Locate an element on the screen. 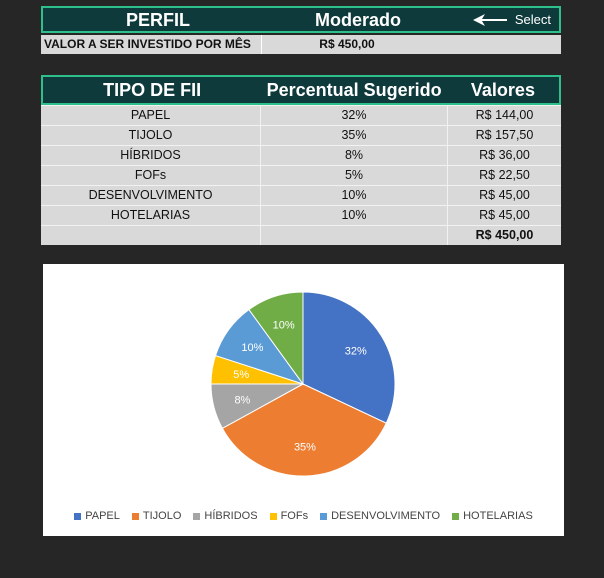  legend-label: FOFs is located at coordinates (294, 516).